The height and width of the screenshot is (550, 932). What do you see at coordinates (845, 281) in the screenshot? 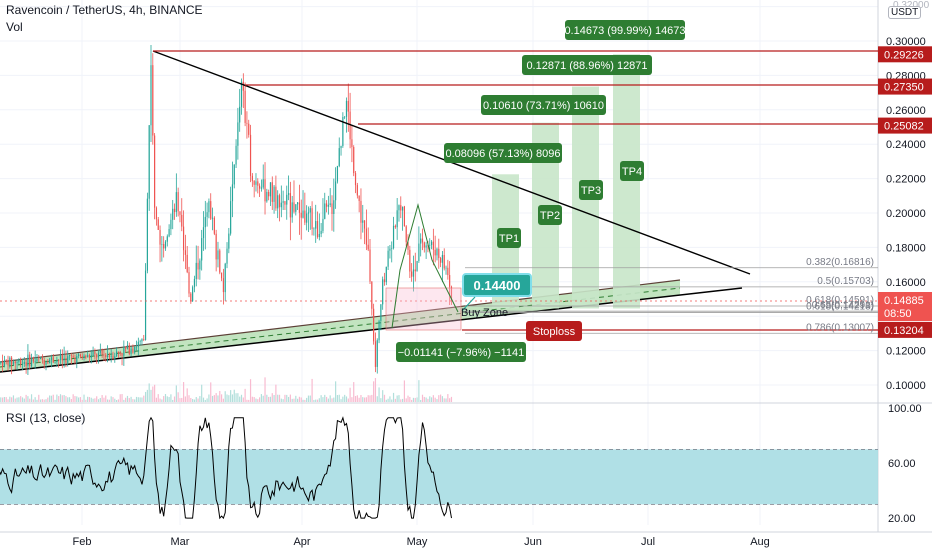
I see `fib-label: 0.5(0.15703)` at bounding box center [845, 281].